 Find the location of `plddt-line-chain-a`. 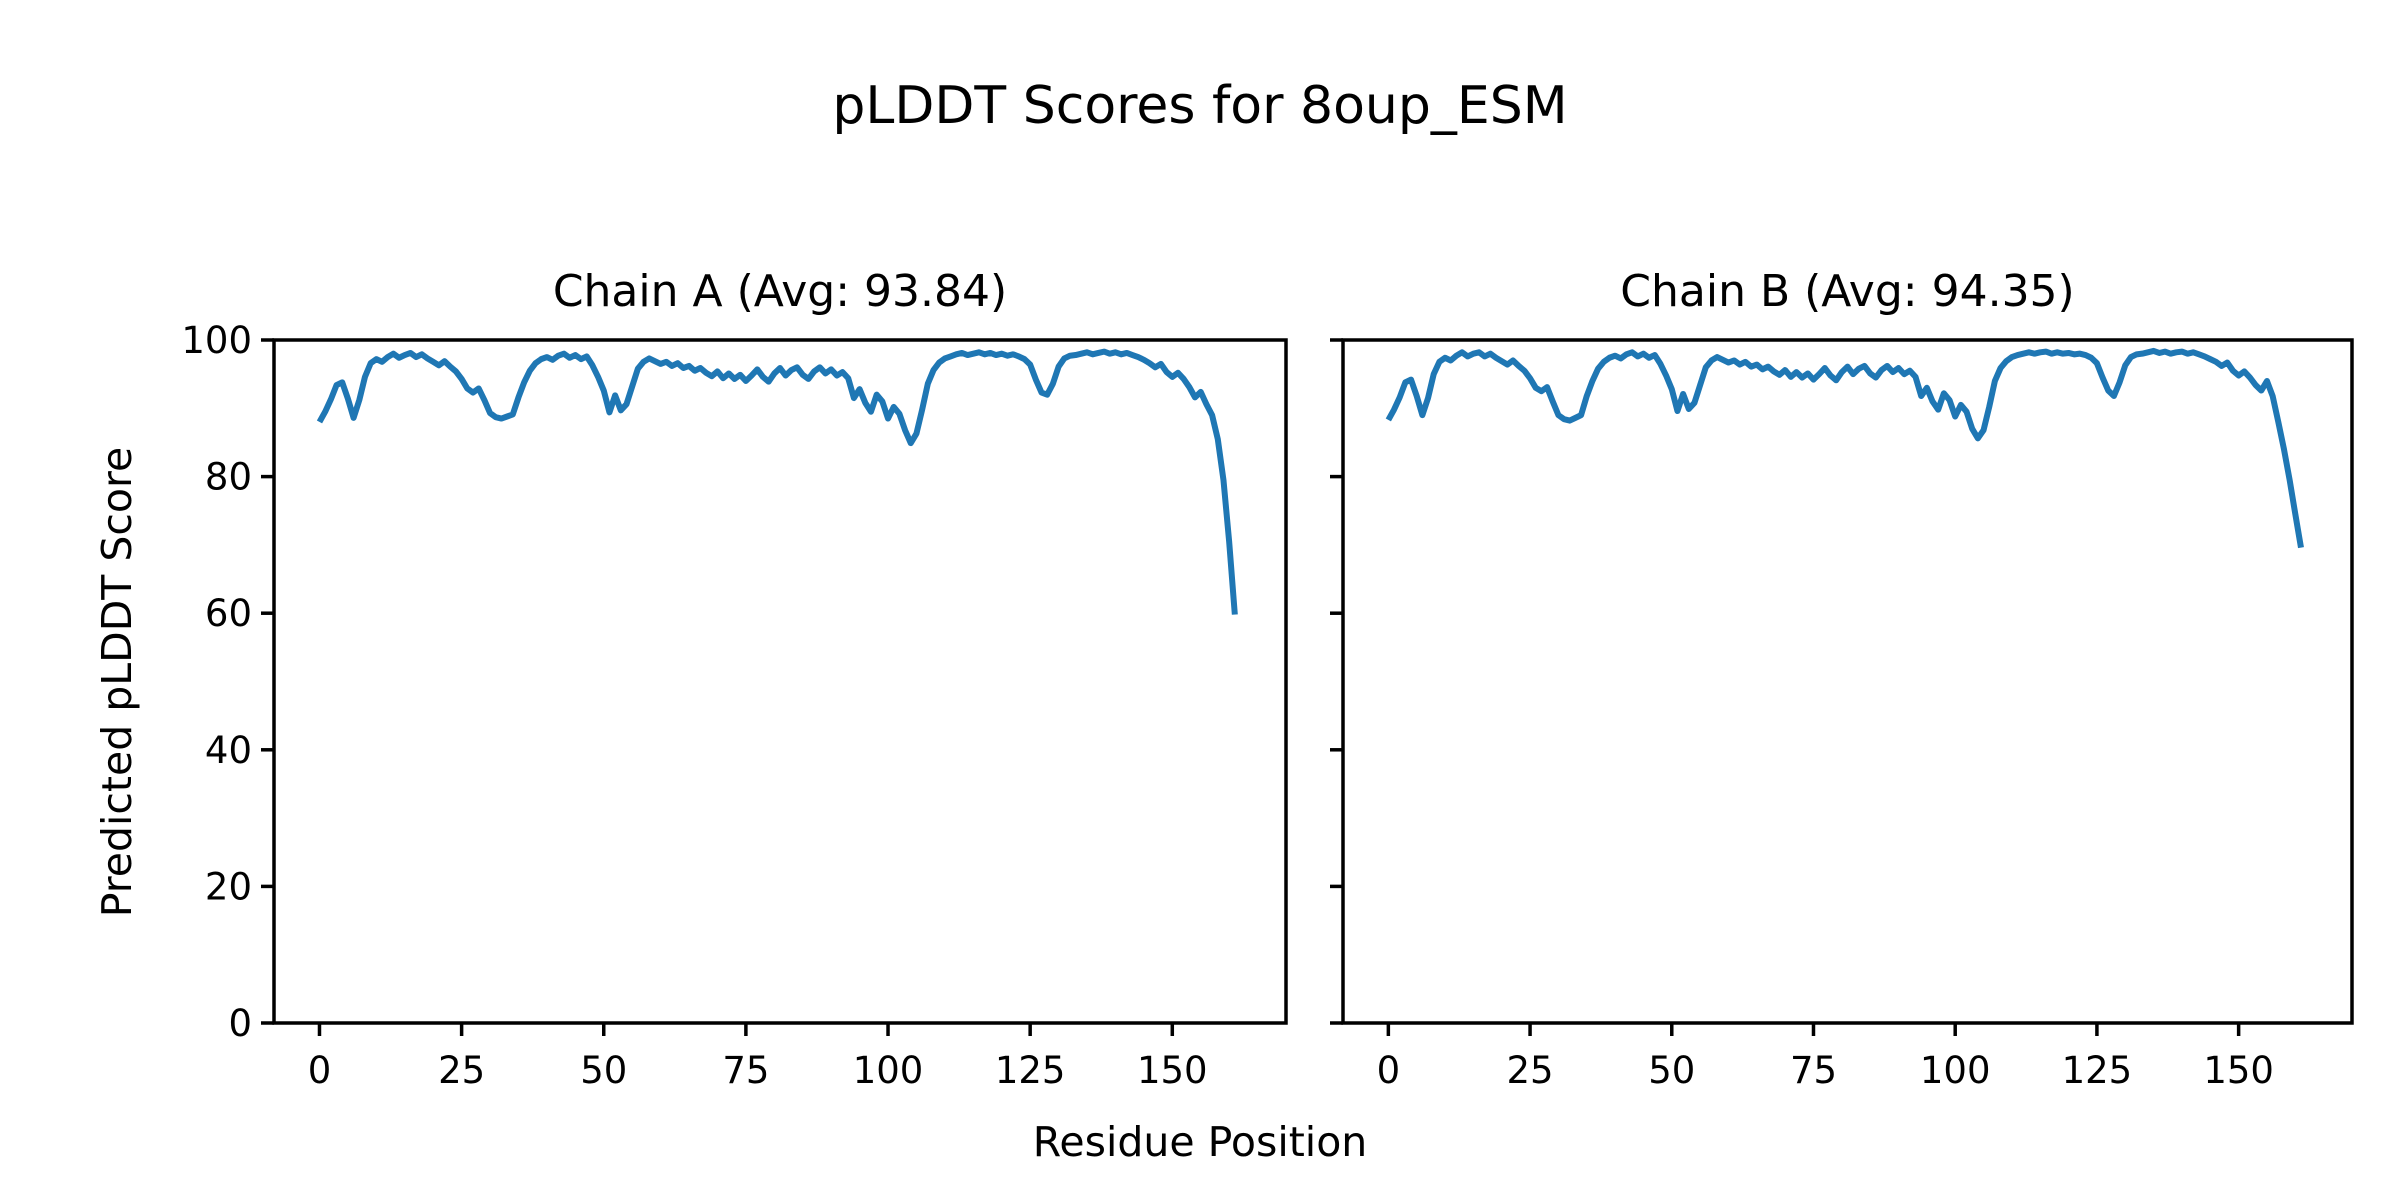

plddt-line-chain-a is located at coordinates (777, 481).